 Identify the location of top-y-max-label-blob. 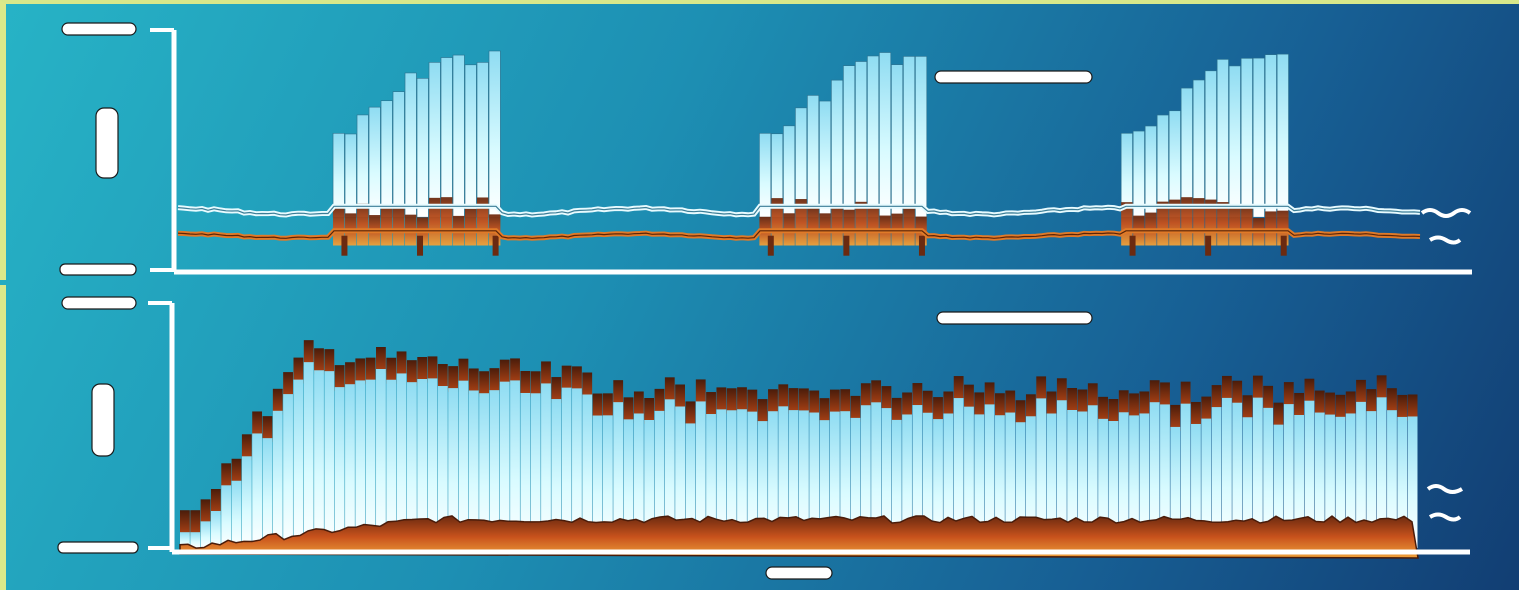
(99, 29).